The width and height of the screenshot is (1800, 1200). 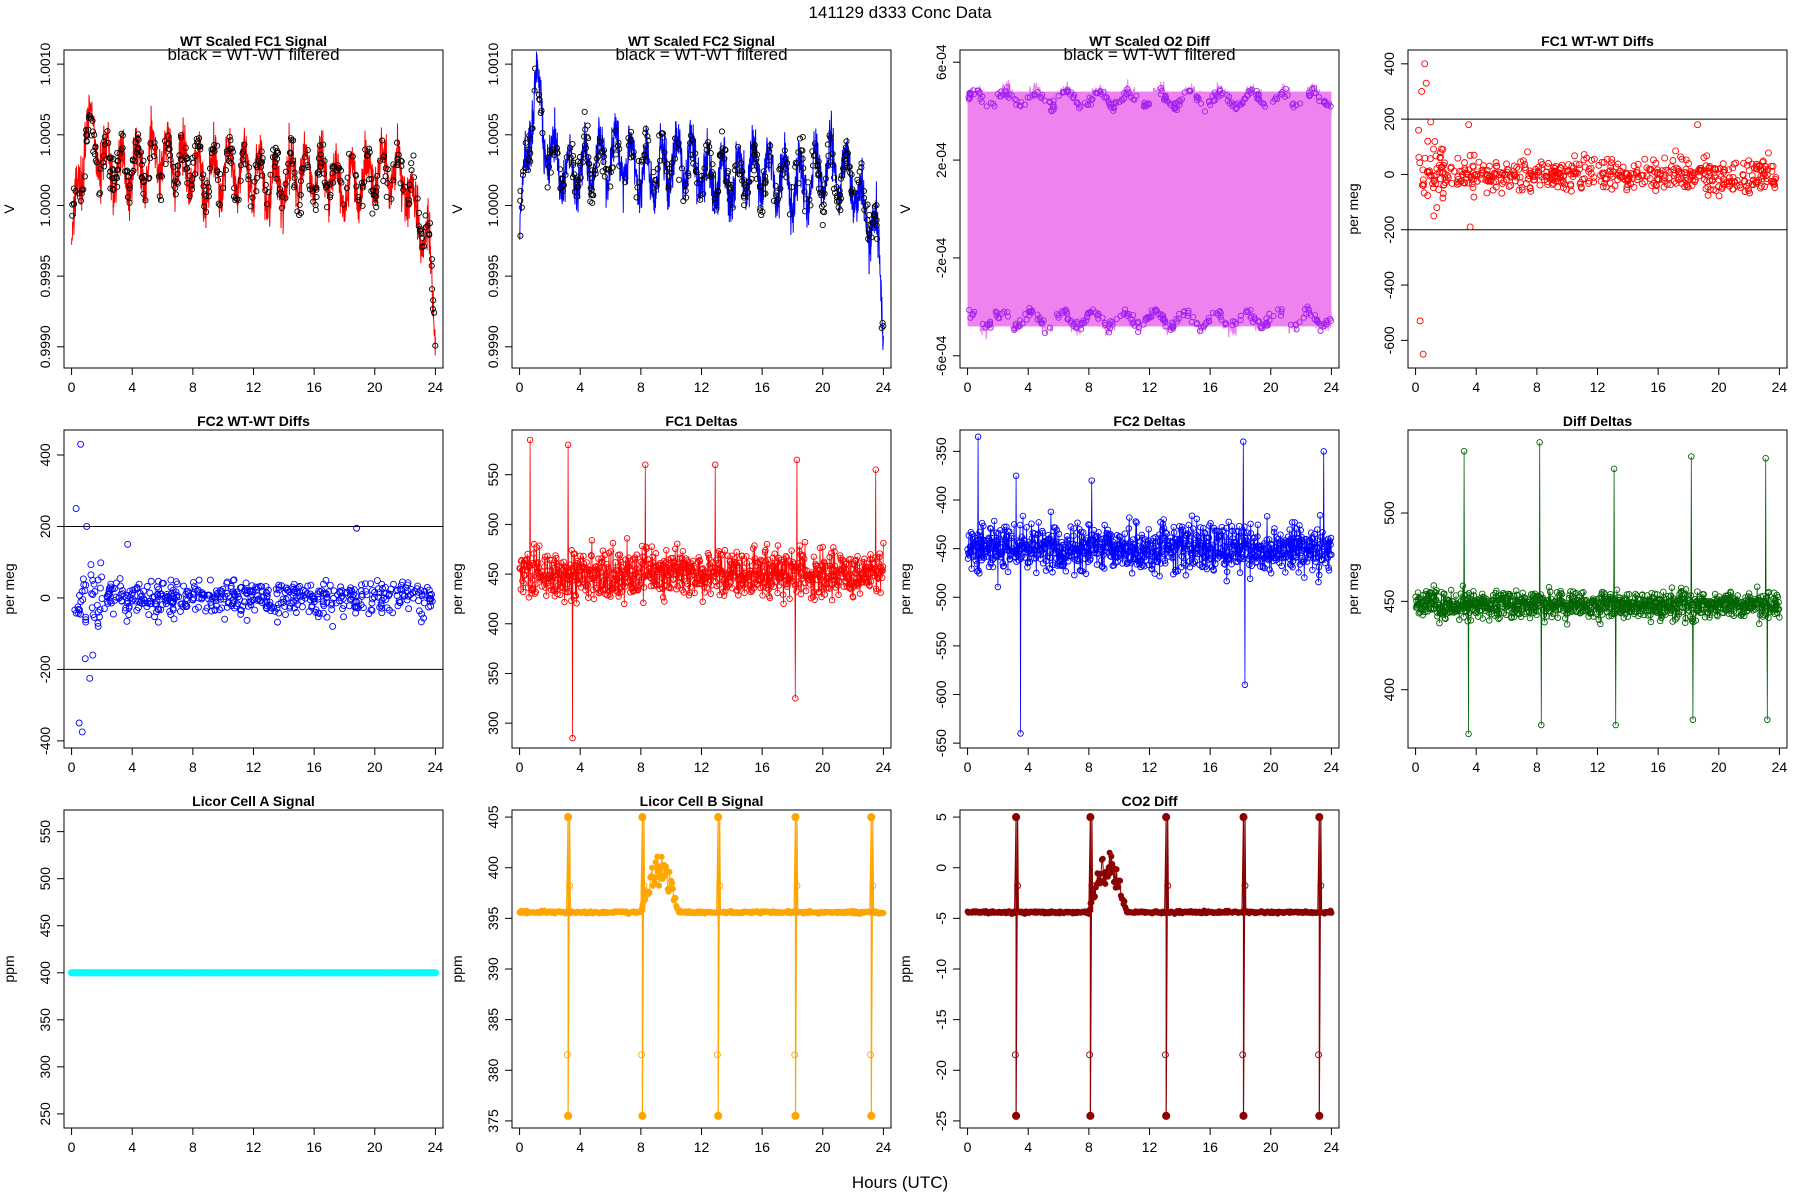 I want to click on x-tick-label: 12, so click(x=1150, y=387).